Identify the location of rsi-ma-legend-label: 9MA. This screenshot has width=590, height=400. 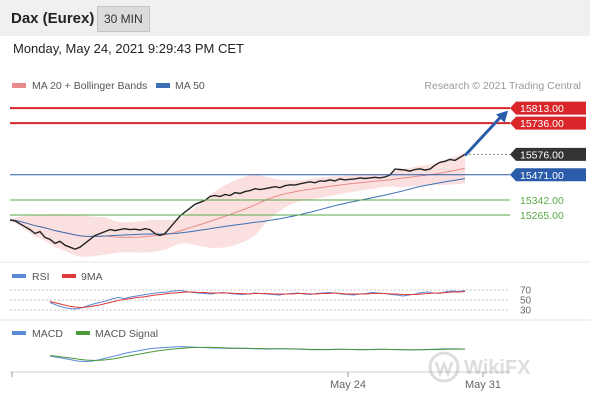
(92, 277).